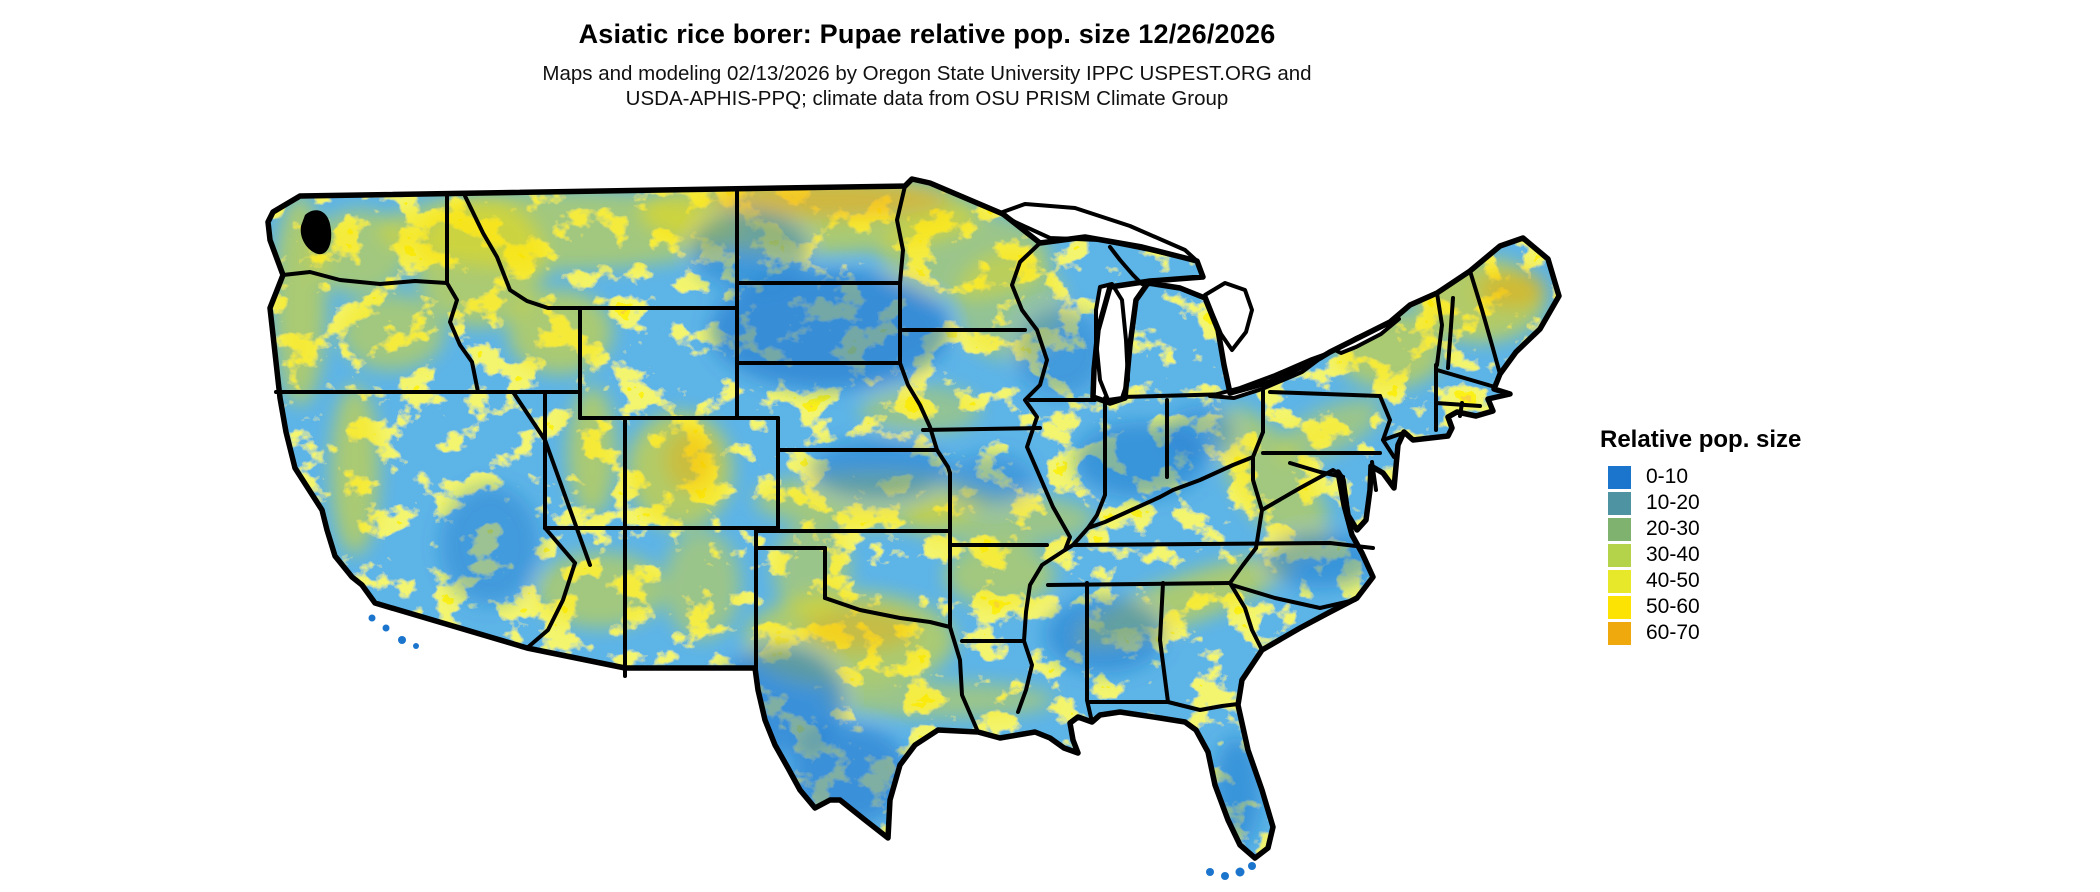 This screenshot has width=2100, height=892. I want to click on legend-row: 0-10, so click(1700, 477).